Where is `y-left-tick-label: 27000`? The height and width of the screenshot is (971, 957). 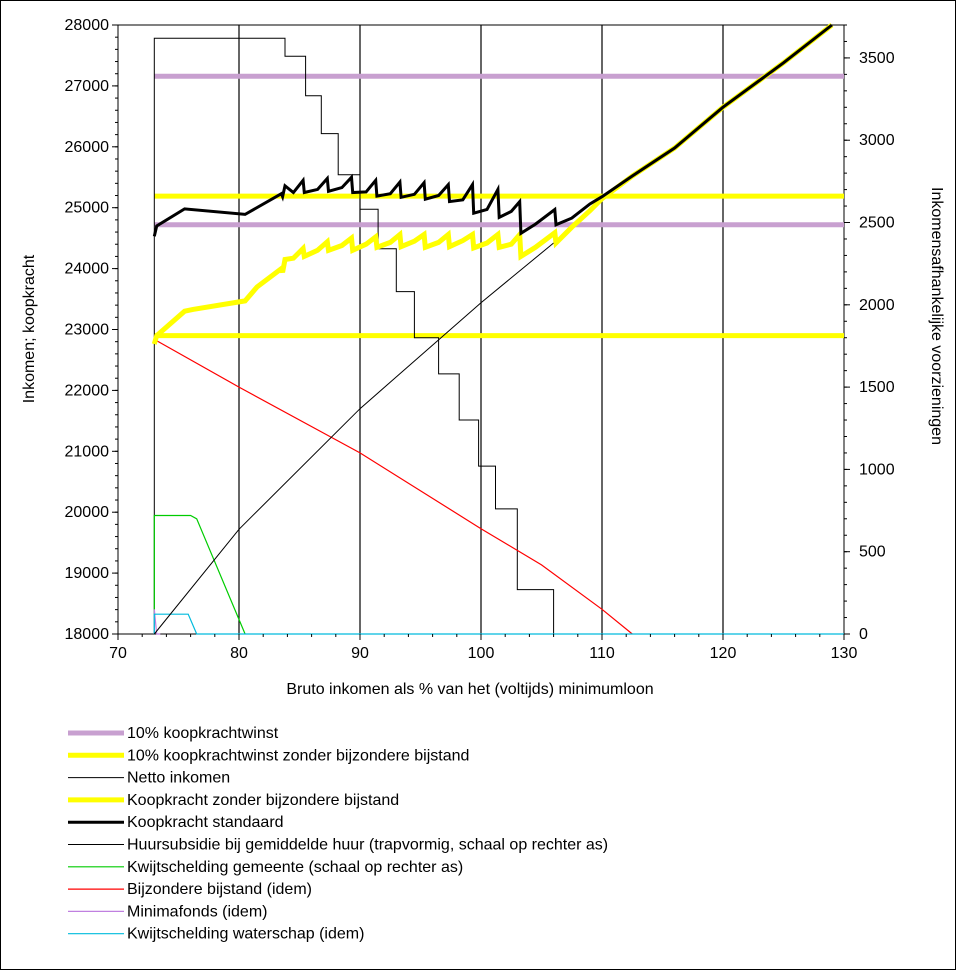
y-left-tick-label: 27000 is located at coordinates (87, 86).